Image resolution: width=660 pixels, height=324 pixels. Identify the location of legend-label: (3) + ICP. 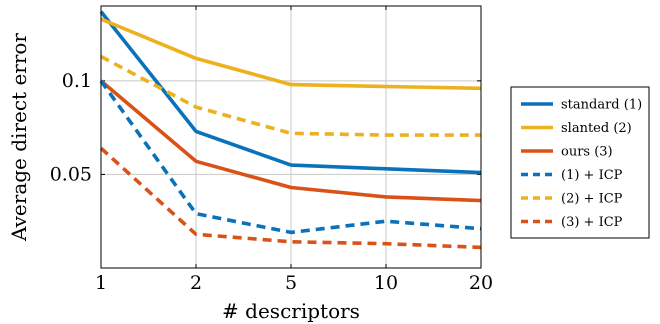
(592, 222).